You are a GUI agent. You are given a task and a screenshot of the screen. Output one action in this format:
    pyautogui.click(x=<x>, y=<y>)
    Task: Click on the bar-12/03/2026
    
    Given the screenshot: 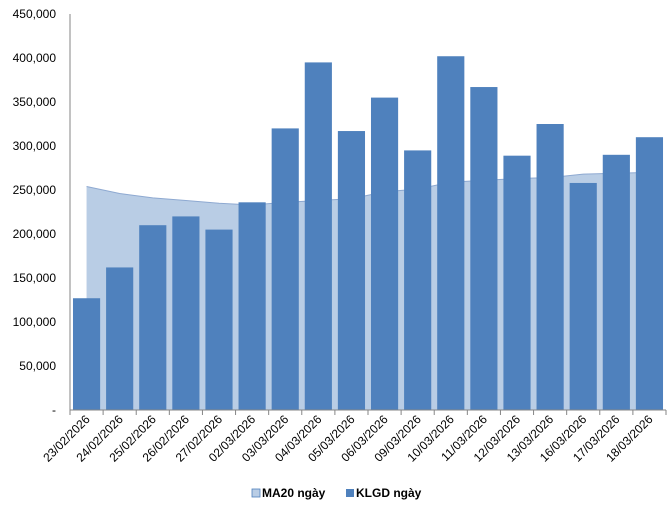 What is the action you would take?
    pyautogui.click(x=517, y=282)
    